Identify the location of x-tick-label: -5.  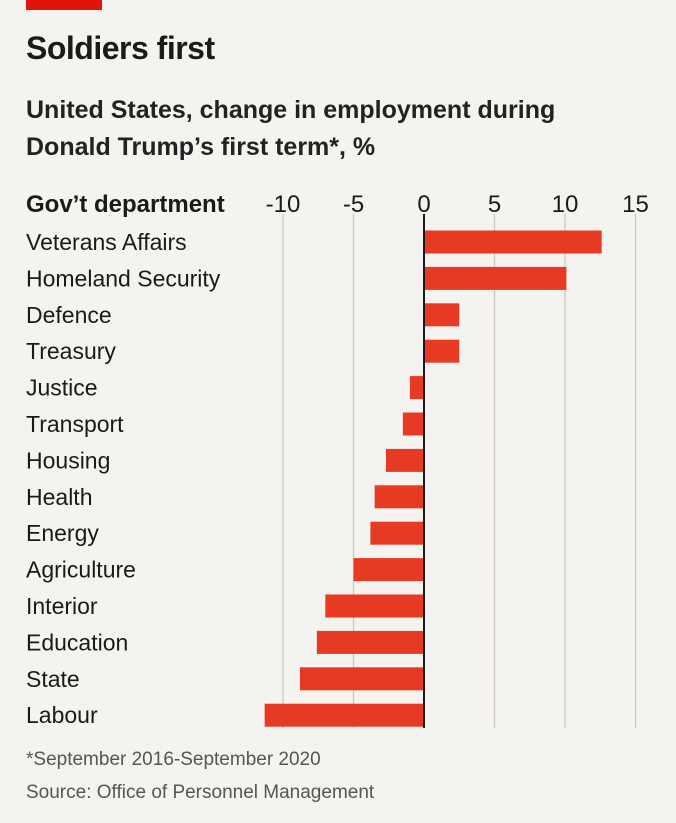
(353, 204).